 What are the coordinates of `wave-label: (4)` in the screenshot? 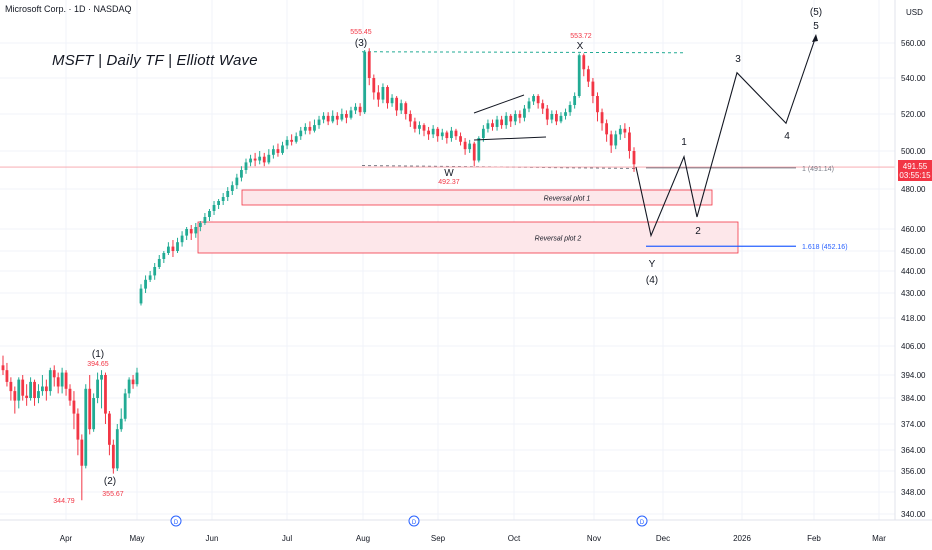 It's located at (652, 280).